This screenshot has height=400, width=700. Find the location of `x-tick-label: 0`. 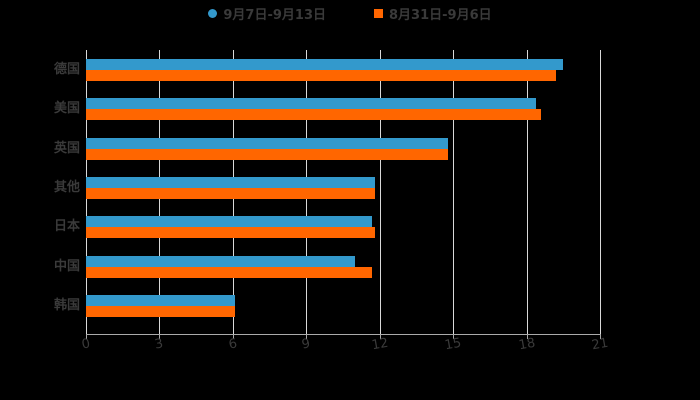

x-tick-label: 0 is located at coordinates (86, 344).